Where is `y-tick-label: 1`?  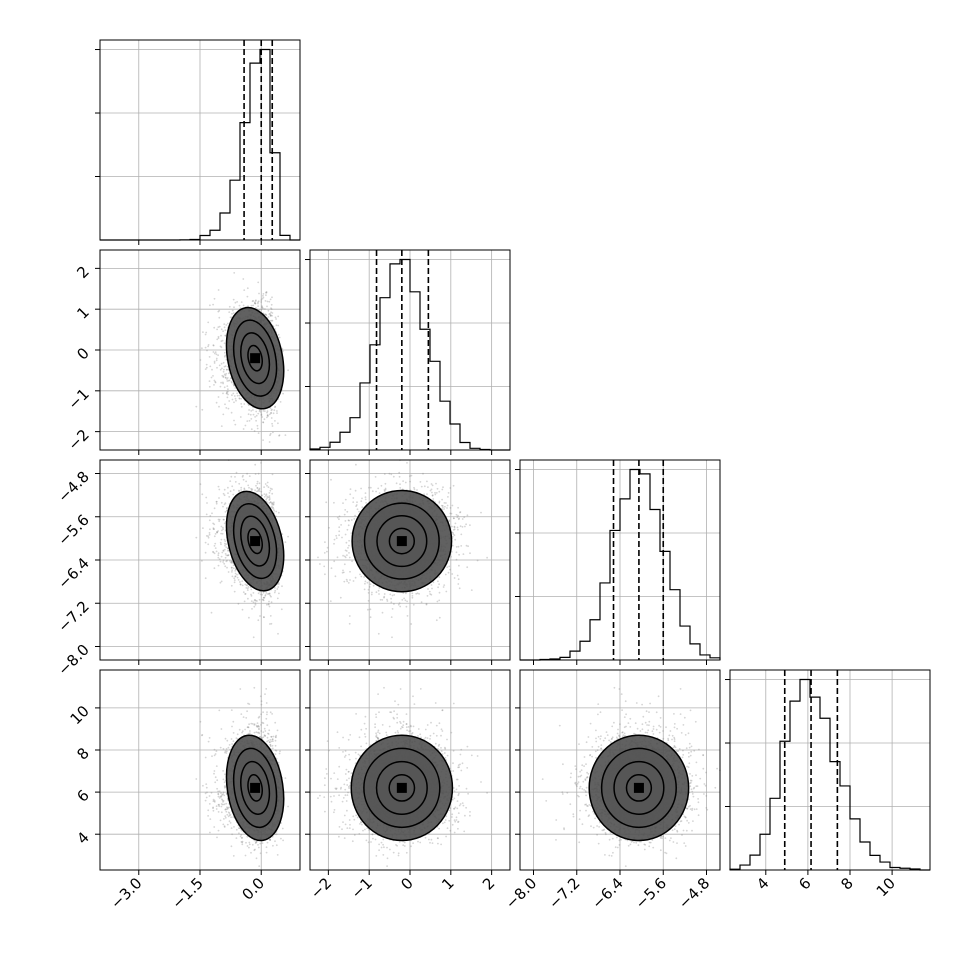
y-tick-label: 1 is located at coordinates (82, 312).